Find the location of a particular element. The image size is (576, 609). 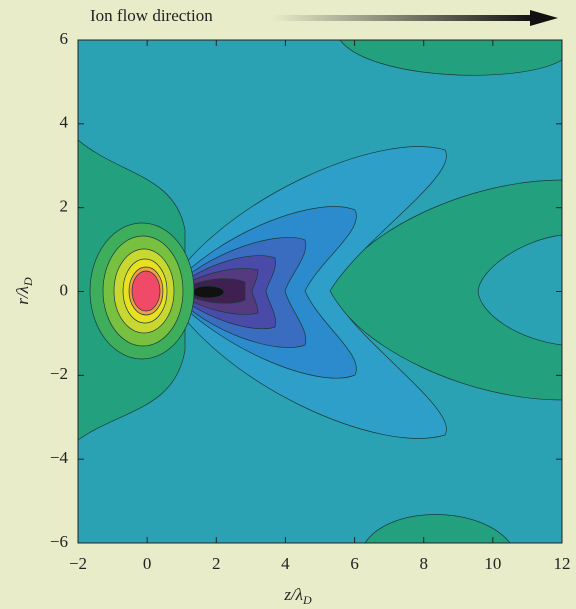

x-tick-label: 8 is located at coordinates (423, 563).